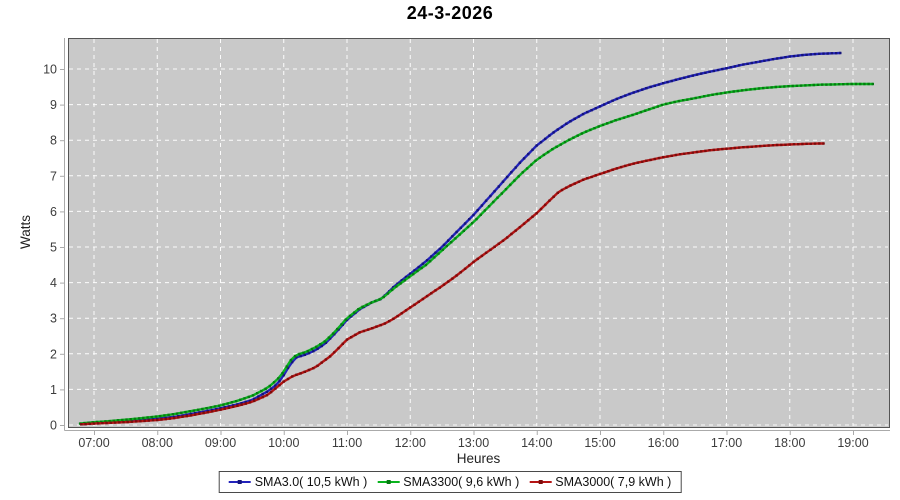  What do you see at coordinates (410, 443) in the screenshot?
I see `x-tick-label: 12:00` at bounding box center [410, 443].